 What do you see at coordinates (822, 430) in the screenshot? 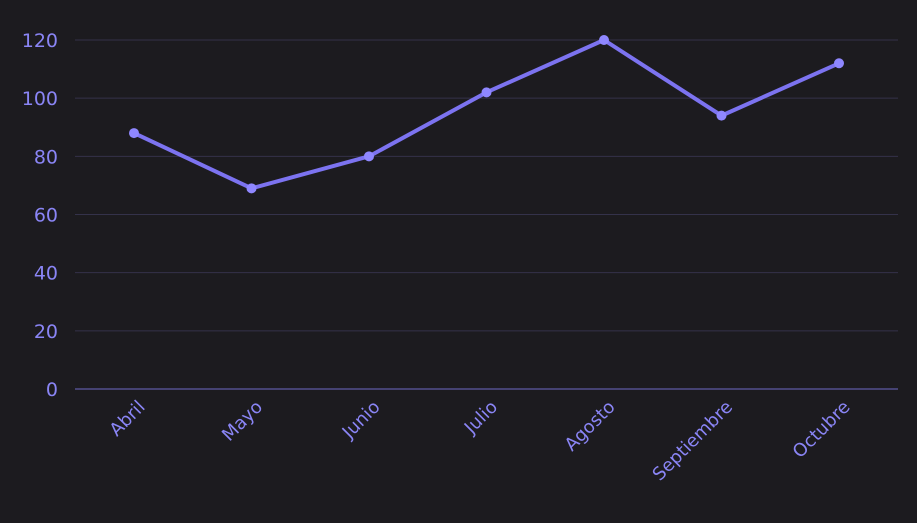
I see `x-tick-label: Octubre` at bounding box center [822, 430].